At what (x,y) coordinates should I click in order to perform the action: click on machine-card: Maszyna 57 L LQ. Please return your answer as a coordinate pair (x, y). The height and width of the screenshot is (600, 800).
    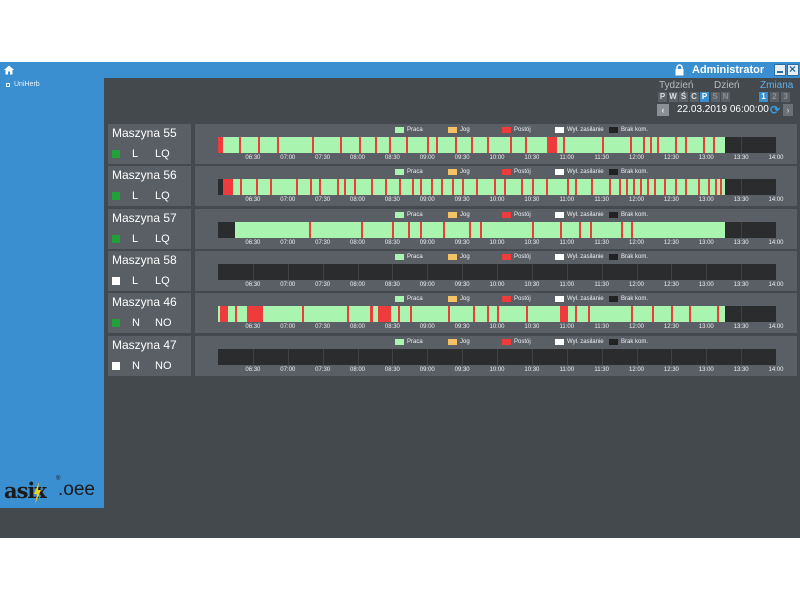
    Looking at the image, I should click on (149, 229).